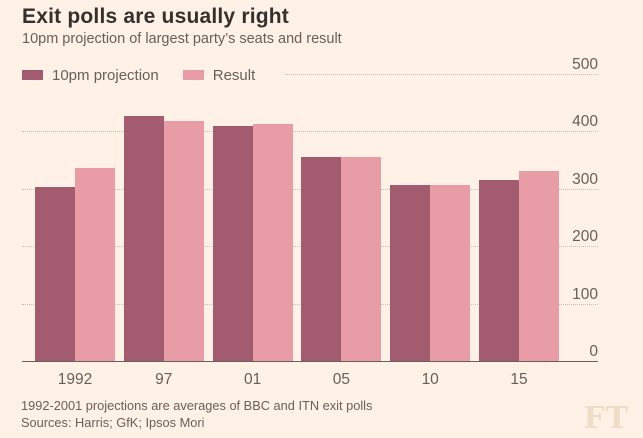  What do you see at coordinates (164, 379) in the screenshot?
I see `x-tick-label-97: 97` at bounding box center [164, 379].